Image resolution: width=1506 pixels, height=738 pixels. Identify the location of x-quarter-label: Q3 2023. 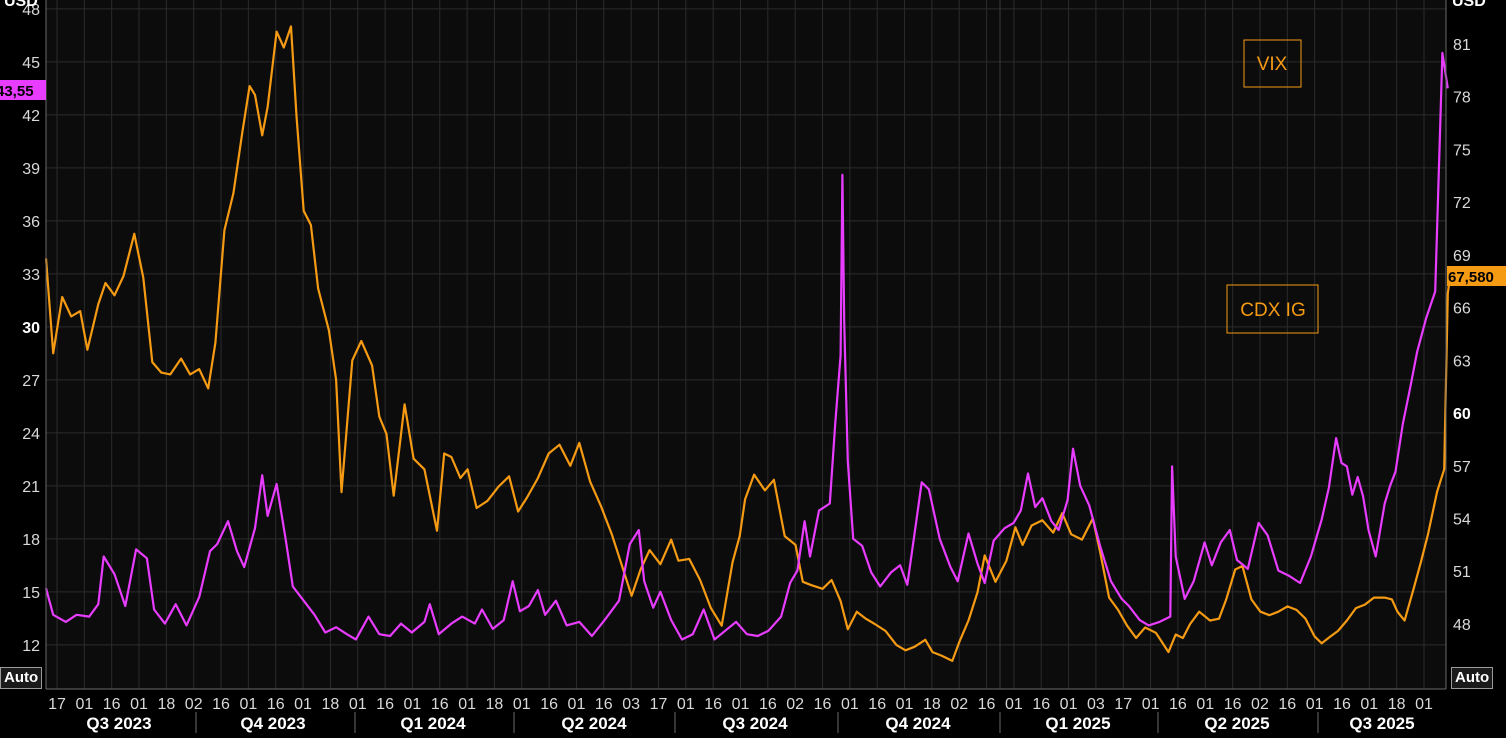
(118, 723).